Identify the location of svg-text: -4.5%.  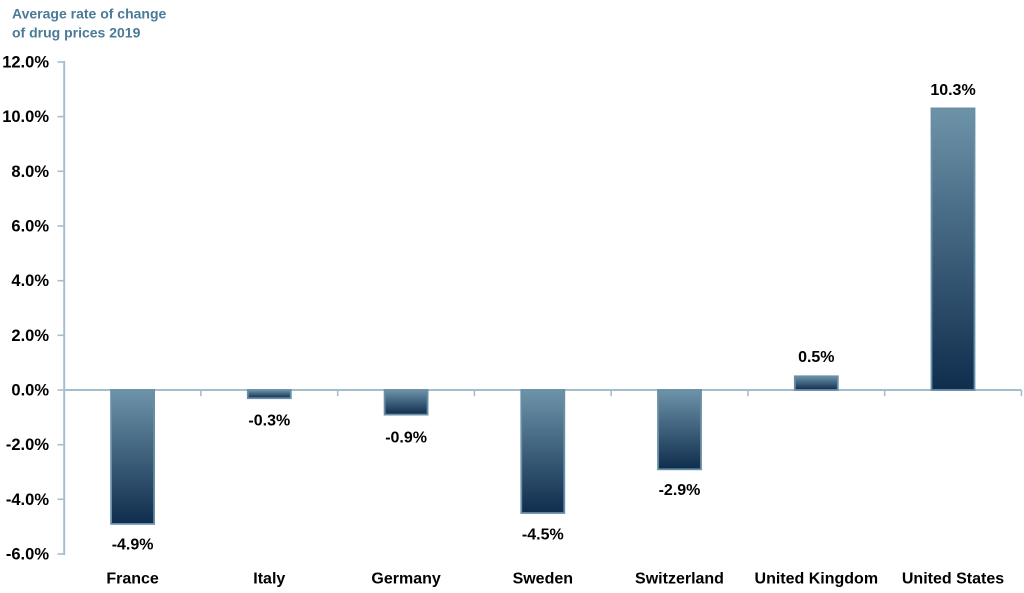
(543, 534).